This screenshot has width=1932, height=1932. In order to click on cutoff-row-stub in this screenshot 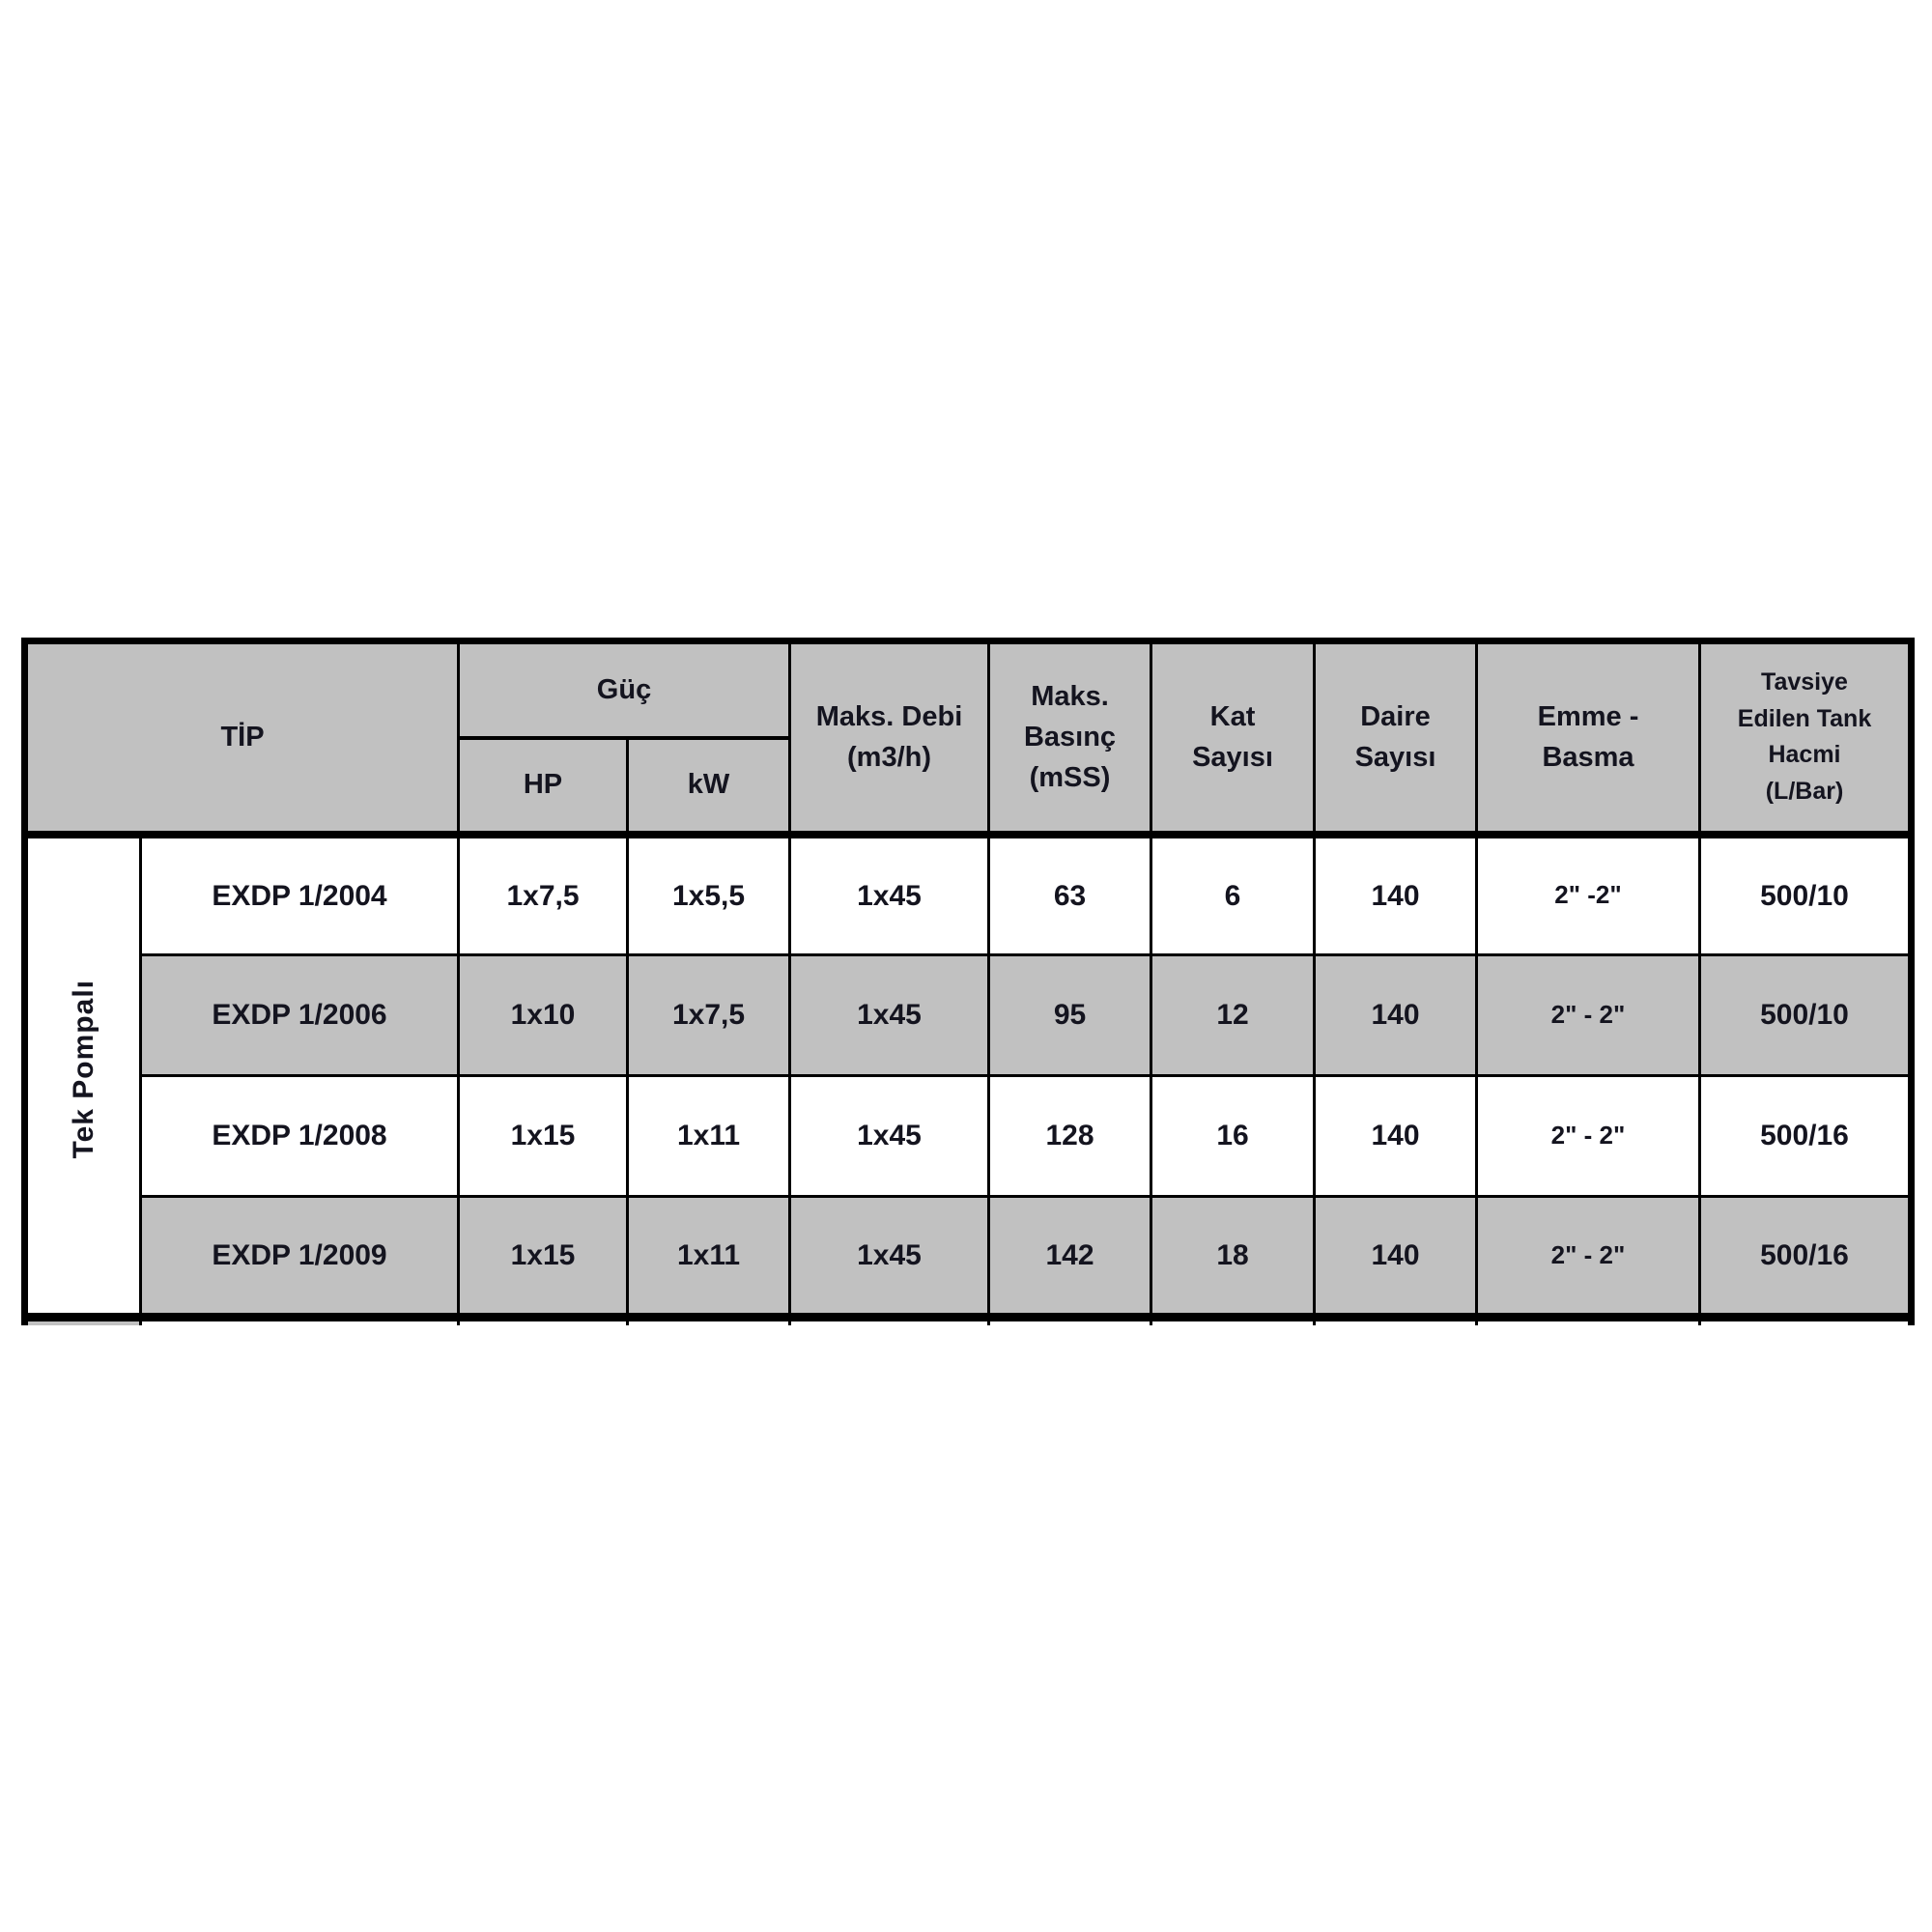, I will do `click(968, 1321)`.